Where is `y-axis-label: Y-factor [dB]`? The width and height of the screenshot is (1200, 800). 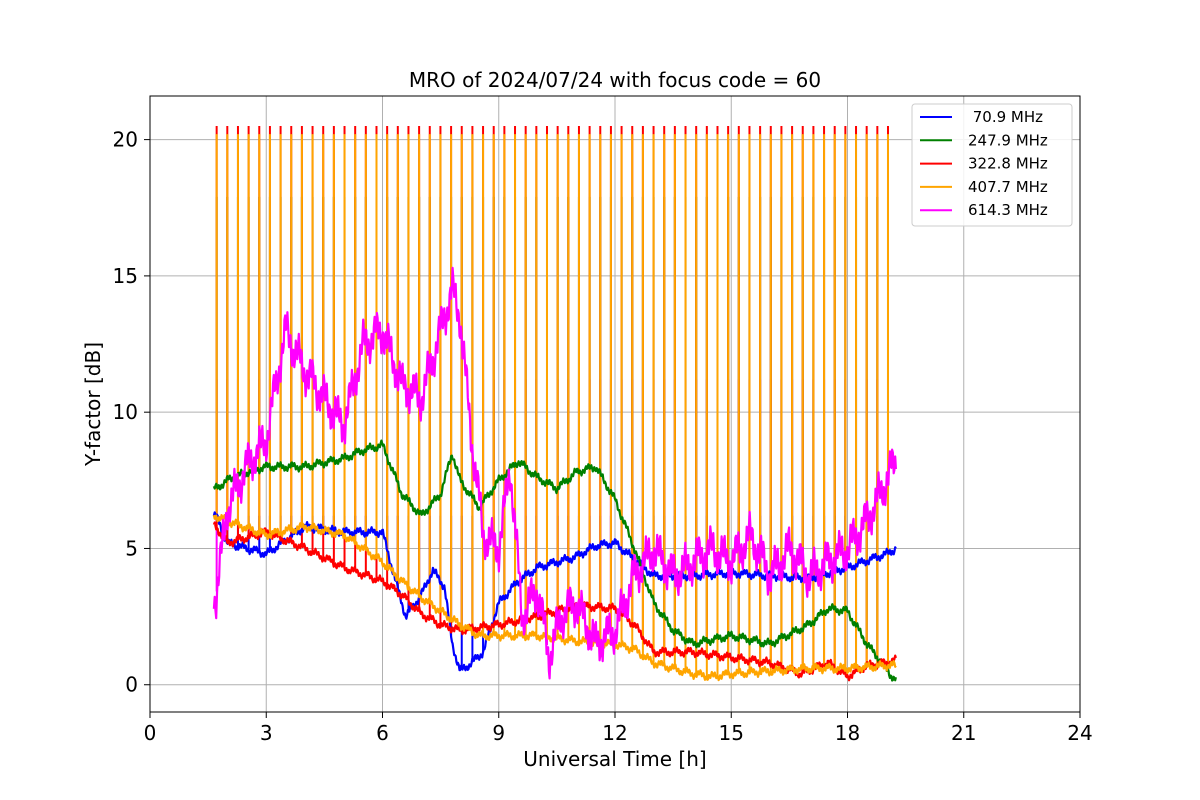
y-axis-label: Y-factor [dB] is located at coordinates (93, 404).